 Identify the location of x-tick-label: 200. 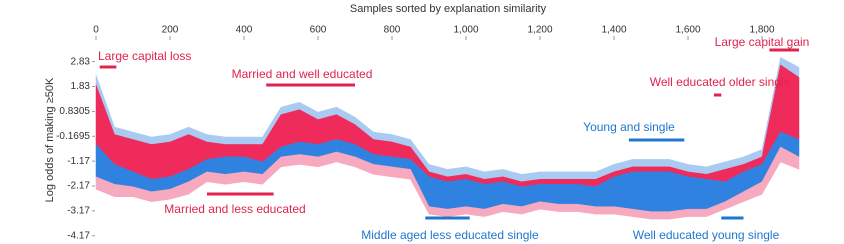
(170, 30).